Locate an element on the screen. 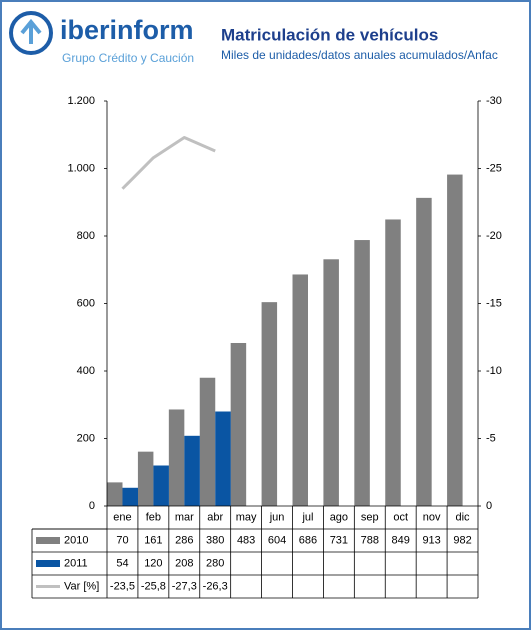 The height and width of the screenshot is (635, 531). y-tick-label: 1.200 is located at coordinates (81, 101).